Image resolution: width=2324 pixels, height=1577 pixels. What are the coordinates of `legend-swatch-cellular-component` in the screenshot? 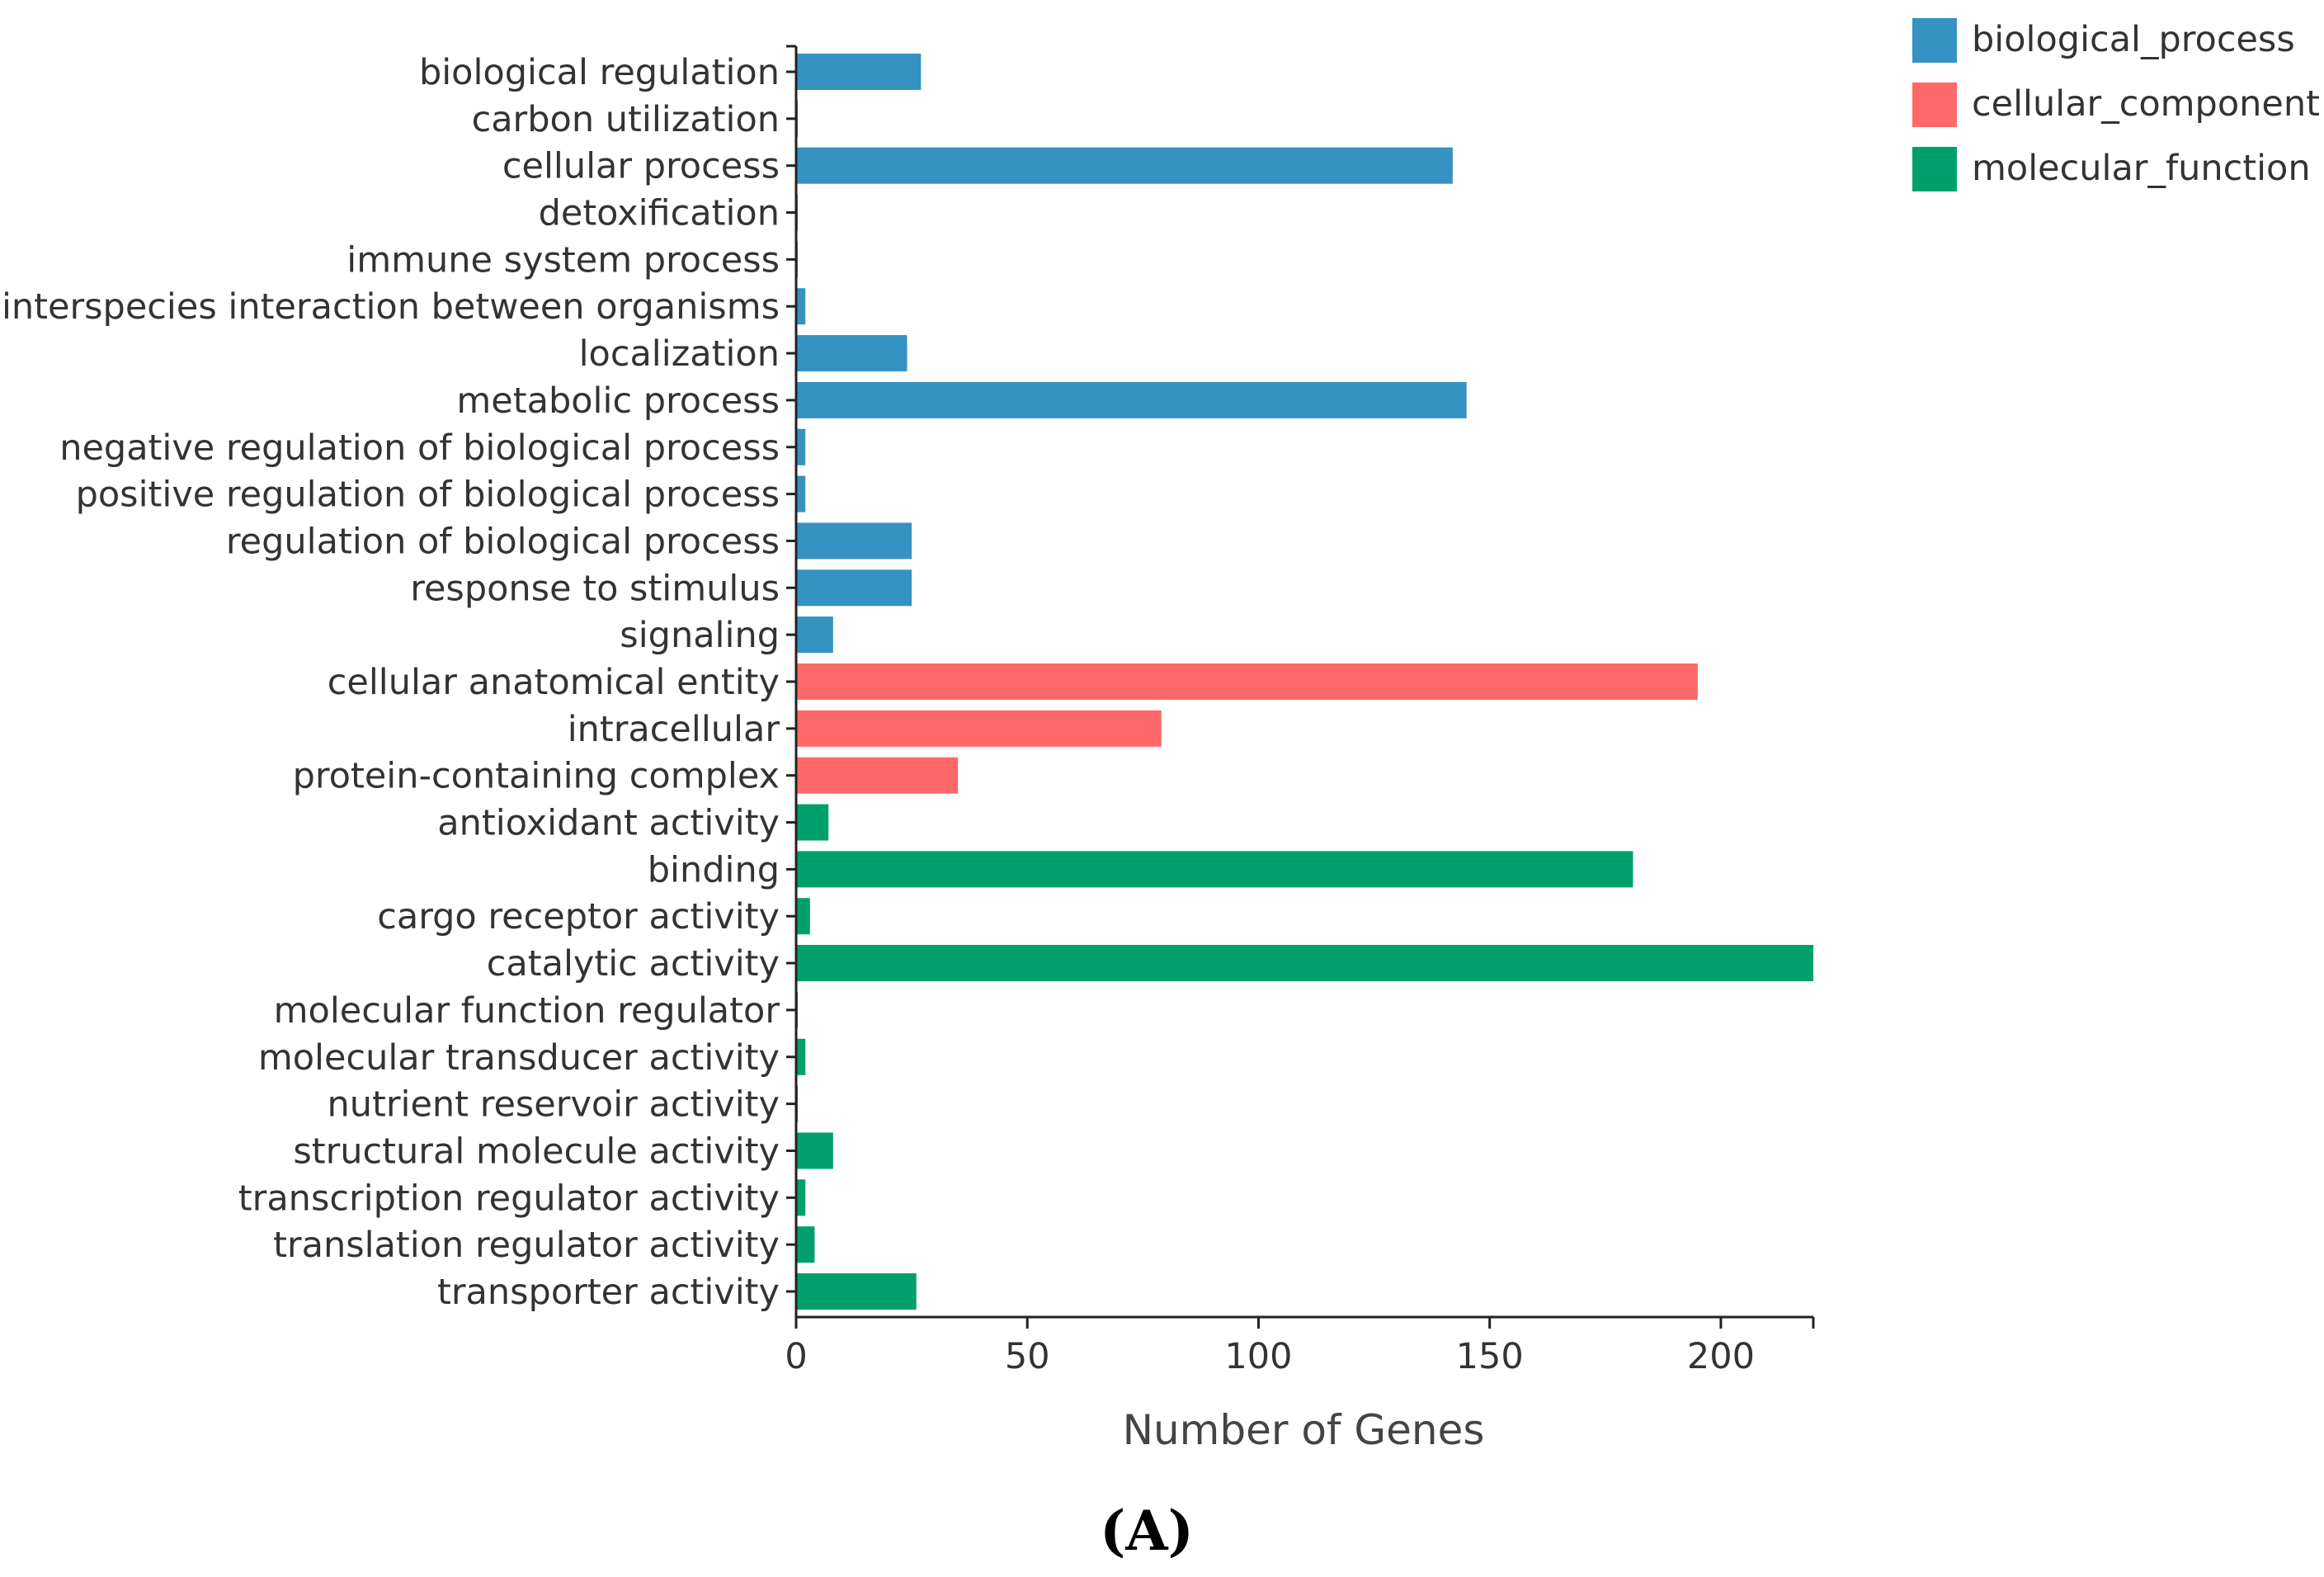 It's located at (1934, 105).